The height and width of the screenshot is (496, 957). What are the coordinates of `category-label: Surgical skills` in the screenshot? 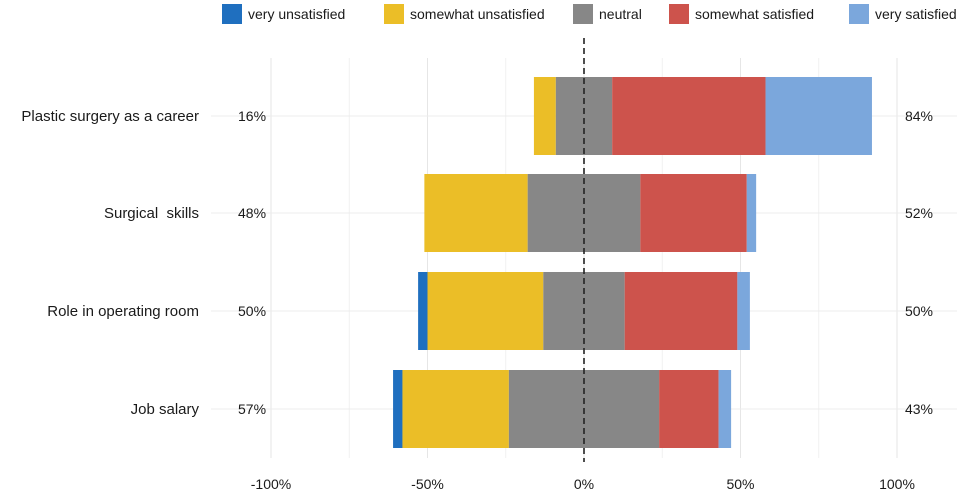 It's located at (151, 213).